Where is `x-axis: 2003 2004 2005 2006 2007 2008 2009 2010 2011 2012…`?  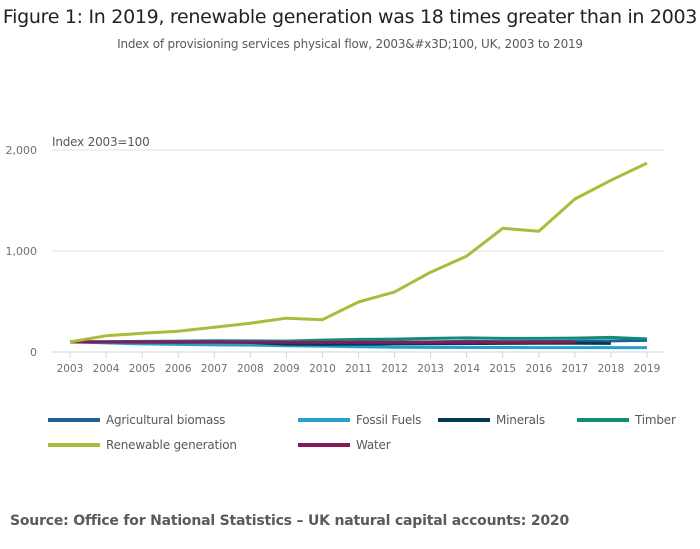
x-axis: 2003 2004 2005 2006 2007 2008 2009 2010 2011 2012… is located at coordinates (358, 363).